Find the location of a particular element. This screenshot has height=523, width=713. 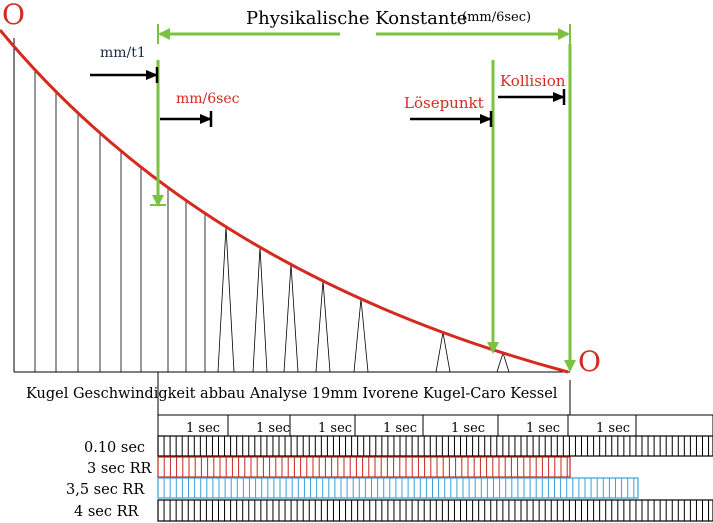

header-unit: (mm/6sec) is located at coordinates (496, 17).